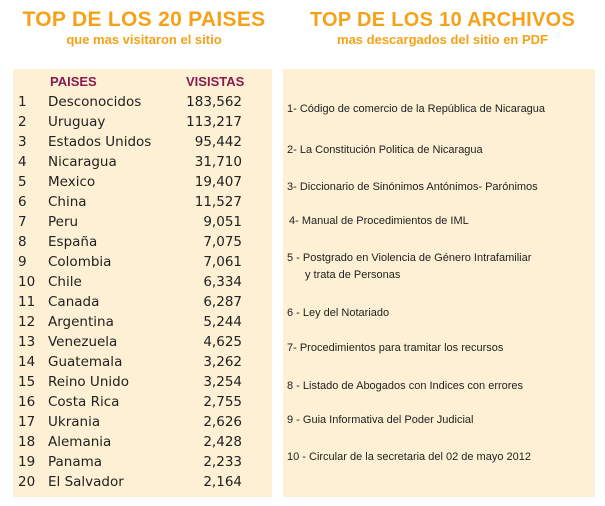 This screenshot has height=506, width=605. Describe the element at coordinates (222, 442) in the screenshot. I see `visits-cell: 2,428` at that location.